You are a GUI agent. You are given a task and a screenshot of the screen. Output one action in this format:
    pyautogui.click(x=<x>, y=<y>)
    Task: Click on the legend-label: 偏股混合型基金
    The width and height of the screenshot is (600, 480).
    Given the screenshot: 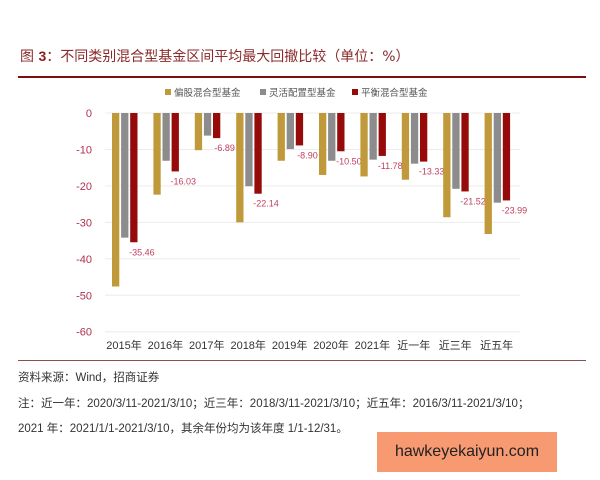 What is the action you would take?
    pyautogui.click(x=207, y=93)
    